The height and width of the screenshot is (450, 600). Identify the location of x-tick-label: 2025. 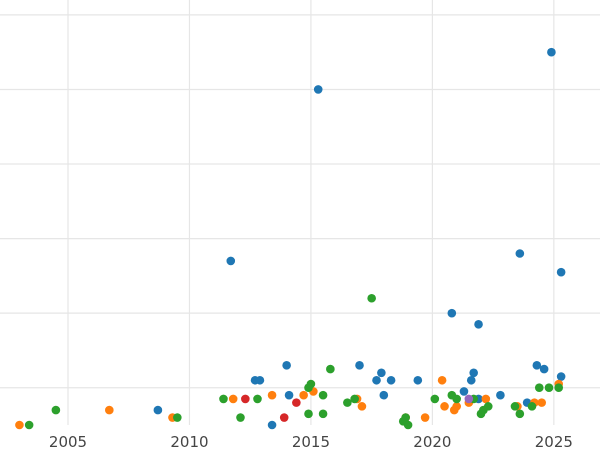
(554, 441).